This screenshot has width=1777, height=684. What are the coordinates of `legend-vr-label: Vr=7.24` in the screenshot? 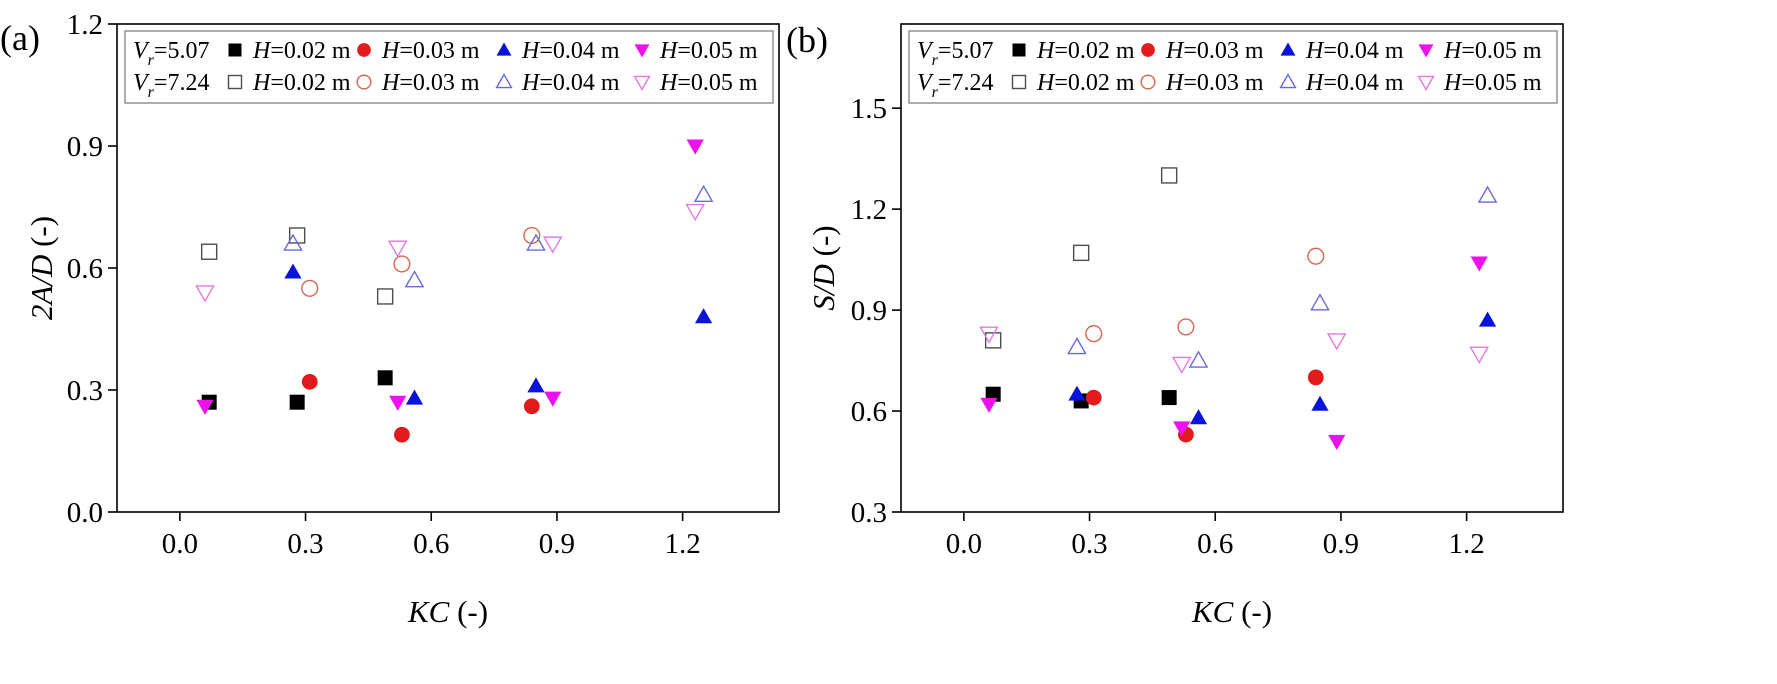 It's located at (955, 85).